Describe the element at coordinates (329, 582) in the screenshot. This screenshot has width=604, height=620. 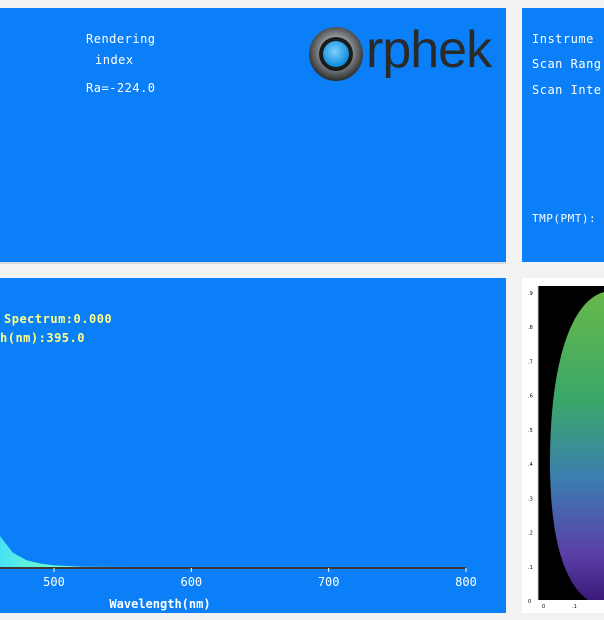
I see `x-tick-label: 700` at that location.